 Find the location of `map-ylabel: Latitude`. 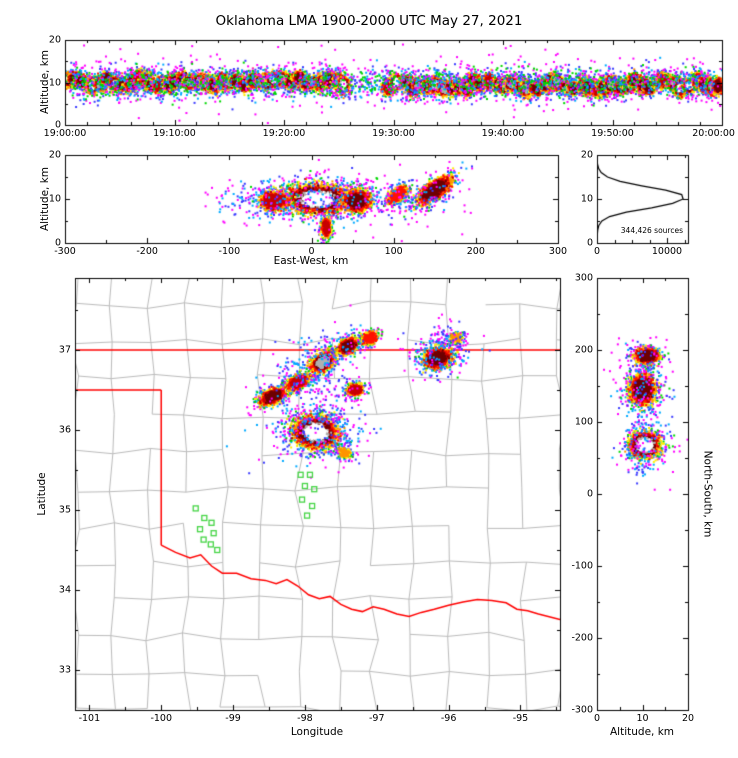

map-ylabel: Latitude is located at coordinates (41, 494).